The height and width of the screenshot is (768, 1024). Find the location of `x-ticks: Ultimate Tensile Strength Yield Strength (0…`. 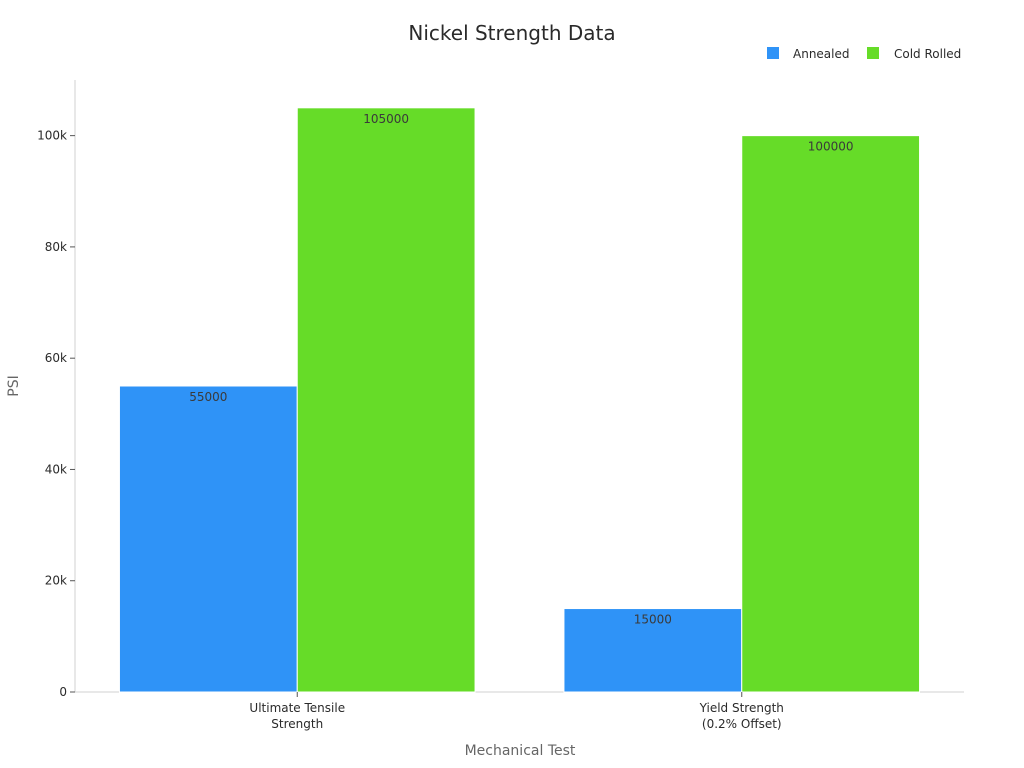

x-ticks: Ultimate Tensile Strength Yield Strength (0… is located at coordinates (516, 711).